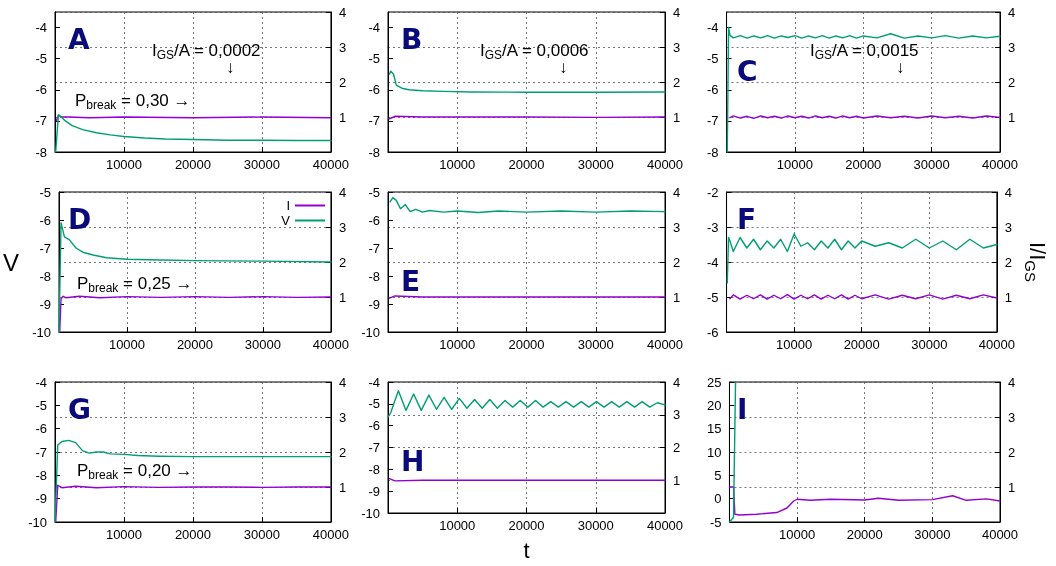 This screenshot has height=566, width=1056. Describe the element at coordinates (742, 409) in the screenshot. I see `chart-title: I` at that location.